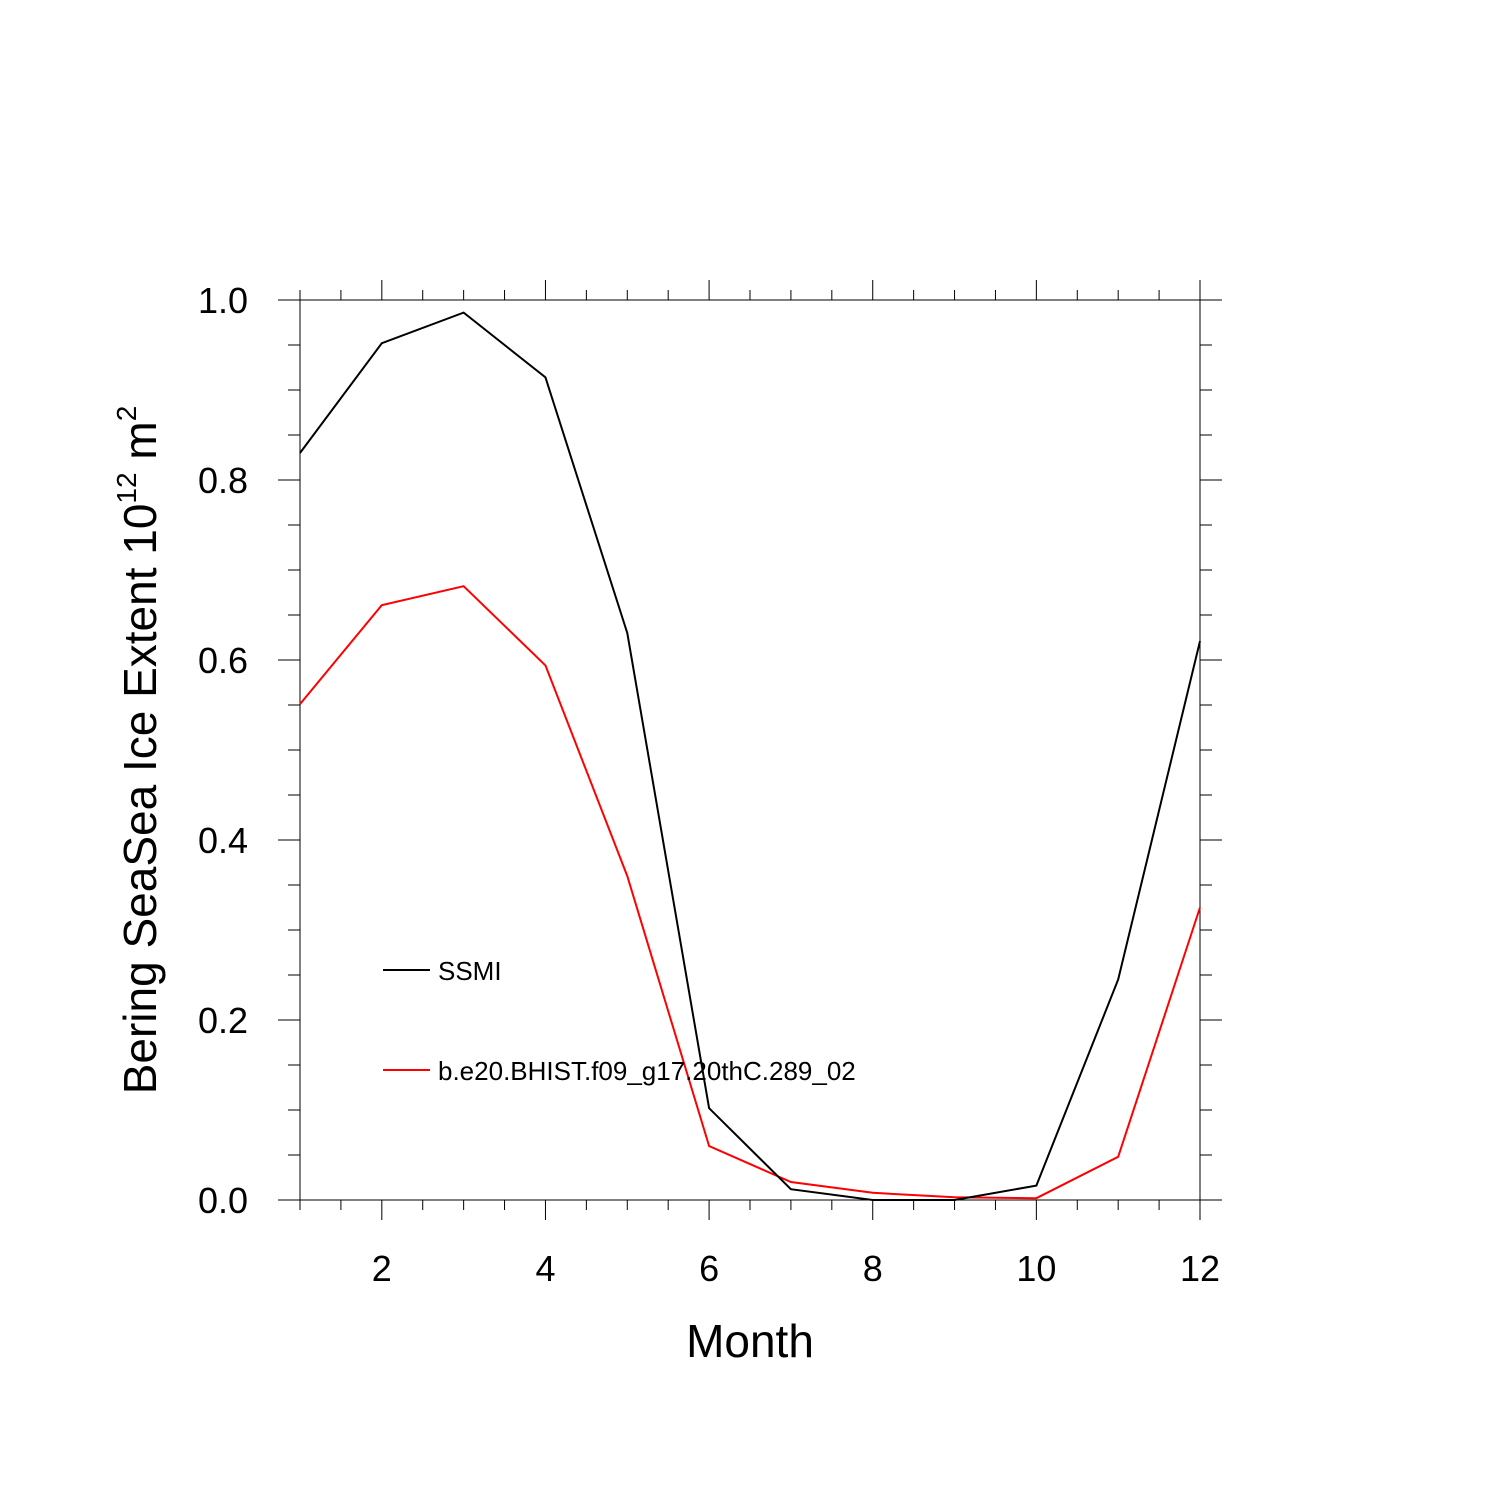  I want to click on x-tick-label: 2, so click(382, 1268).